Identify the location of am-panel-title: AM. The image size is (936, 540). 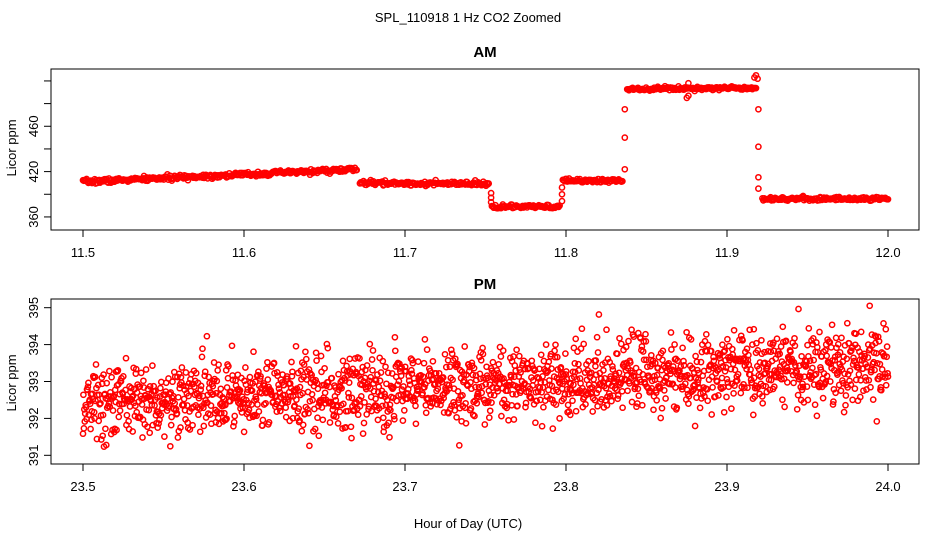
(484, 52).